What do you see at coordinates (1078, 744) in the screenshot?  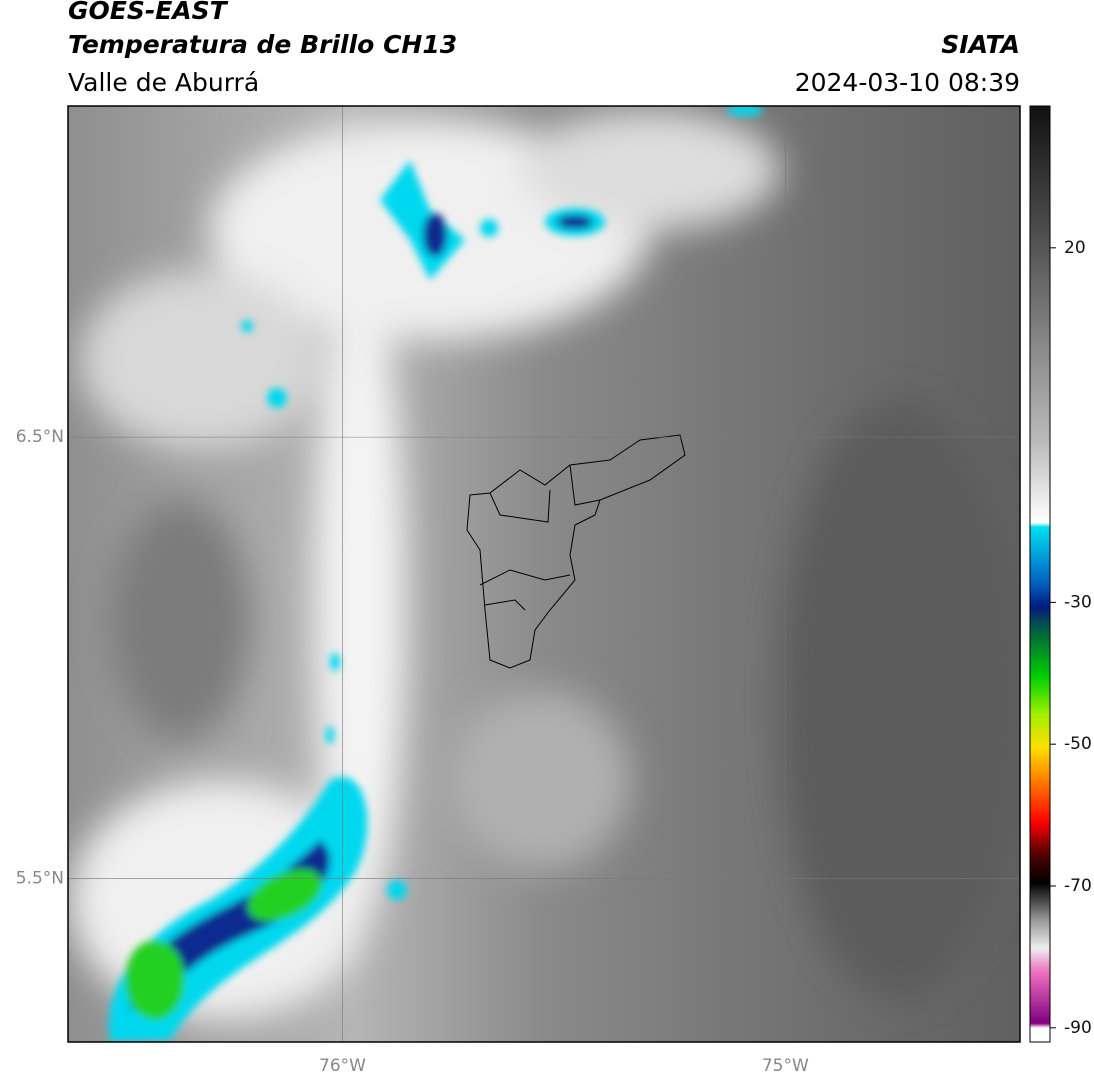 I see `colorbar-tick-label: -50` at bounding box center [1078, 744].